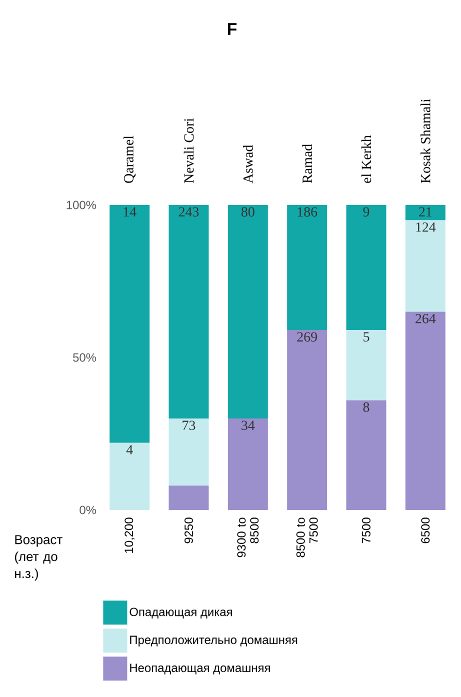  What do you see at coordinates (248, 425) in the screenshot?
I see `annotation: 34` at bounding box center [248, 425].